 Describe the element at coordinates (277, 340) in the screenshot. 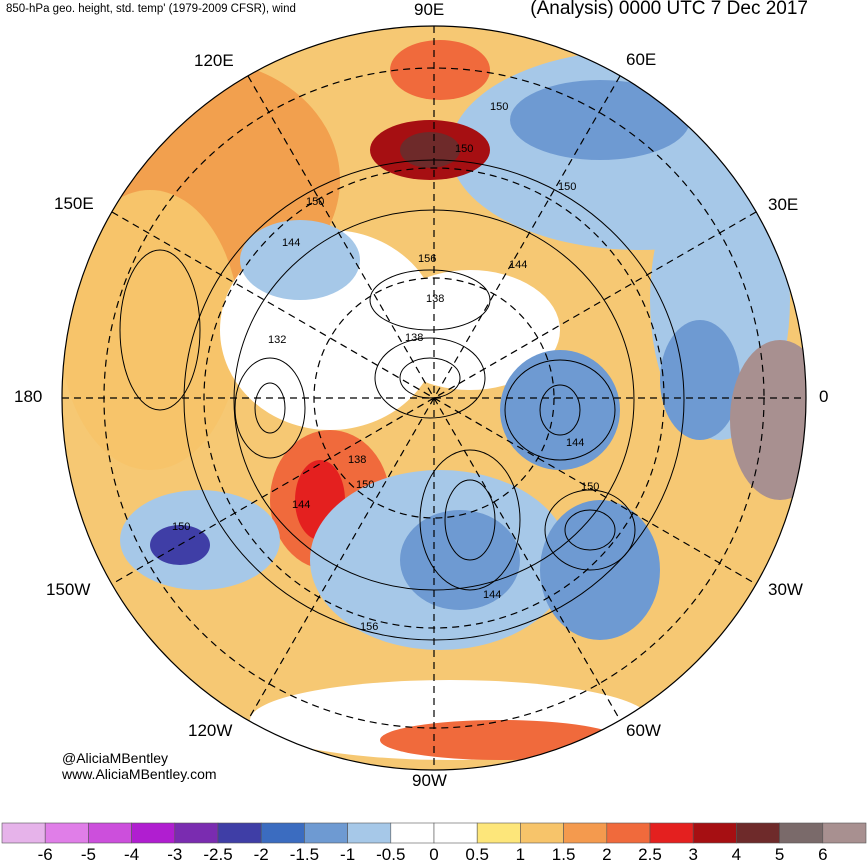

I see `contour-label: 132` at that location.